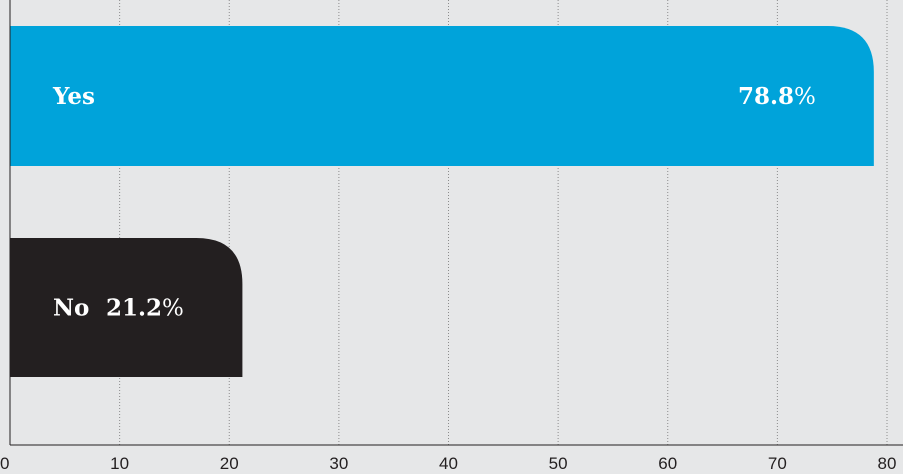  I want to click on x-tick-labels: 0 10 20 30 40 50 60 70 80, so click(448, 463).